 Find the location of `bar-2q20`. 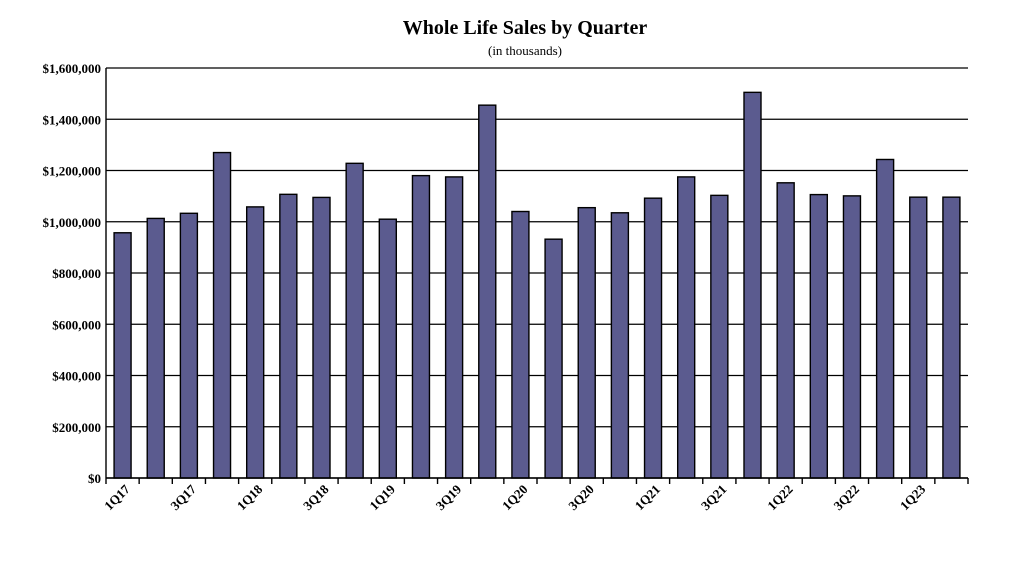

bar-2q20 is located at coordinates (553, 358).